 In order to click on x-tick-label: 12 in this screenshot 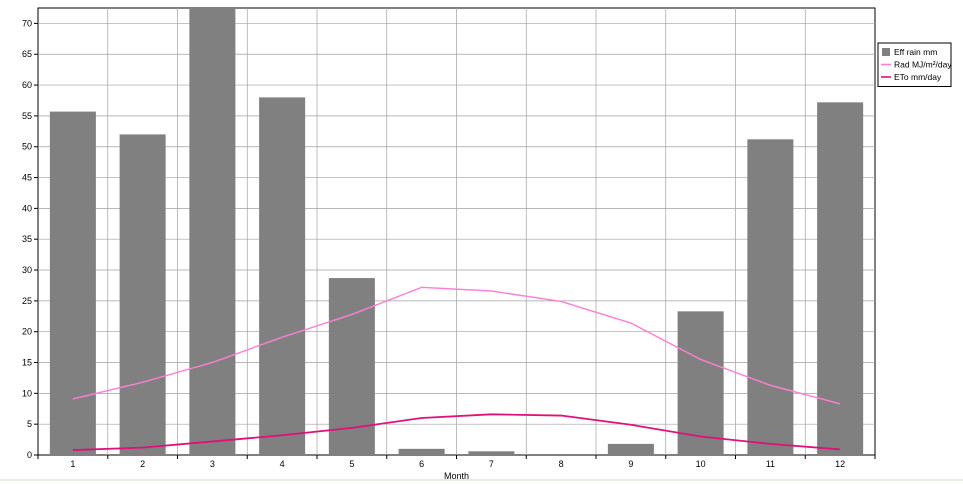, I will do `click(840, 464)`.